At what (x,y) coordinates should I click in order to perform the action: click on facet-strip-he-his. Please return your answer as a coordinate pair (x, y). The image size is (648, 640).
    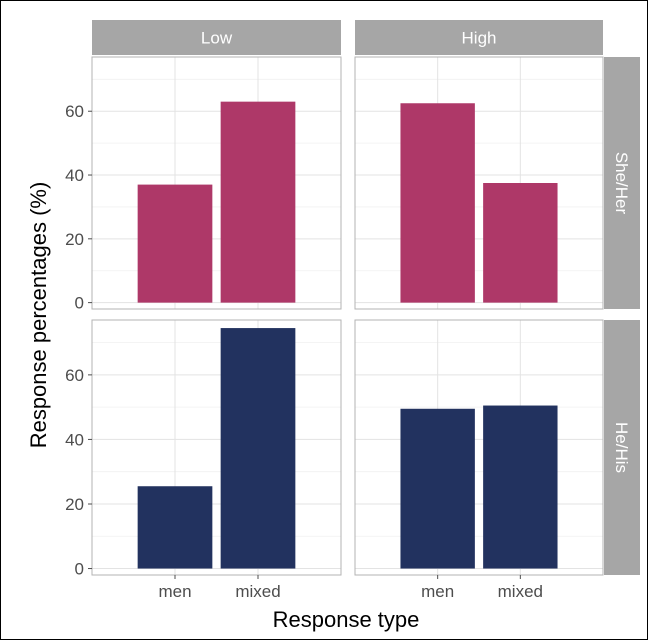
    Looking at the image, I should click on (622, 447).